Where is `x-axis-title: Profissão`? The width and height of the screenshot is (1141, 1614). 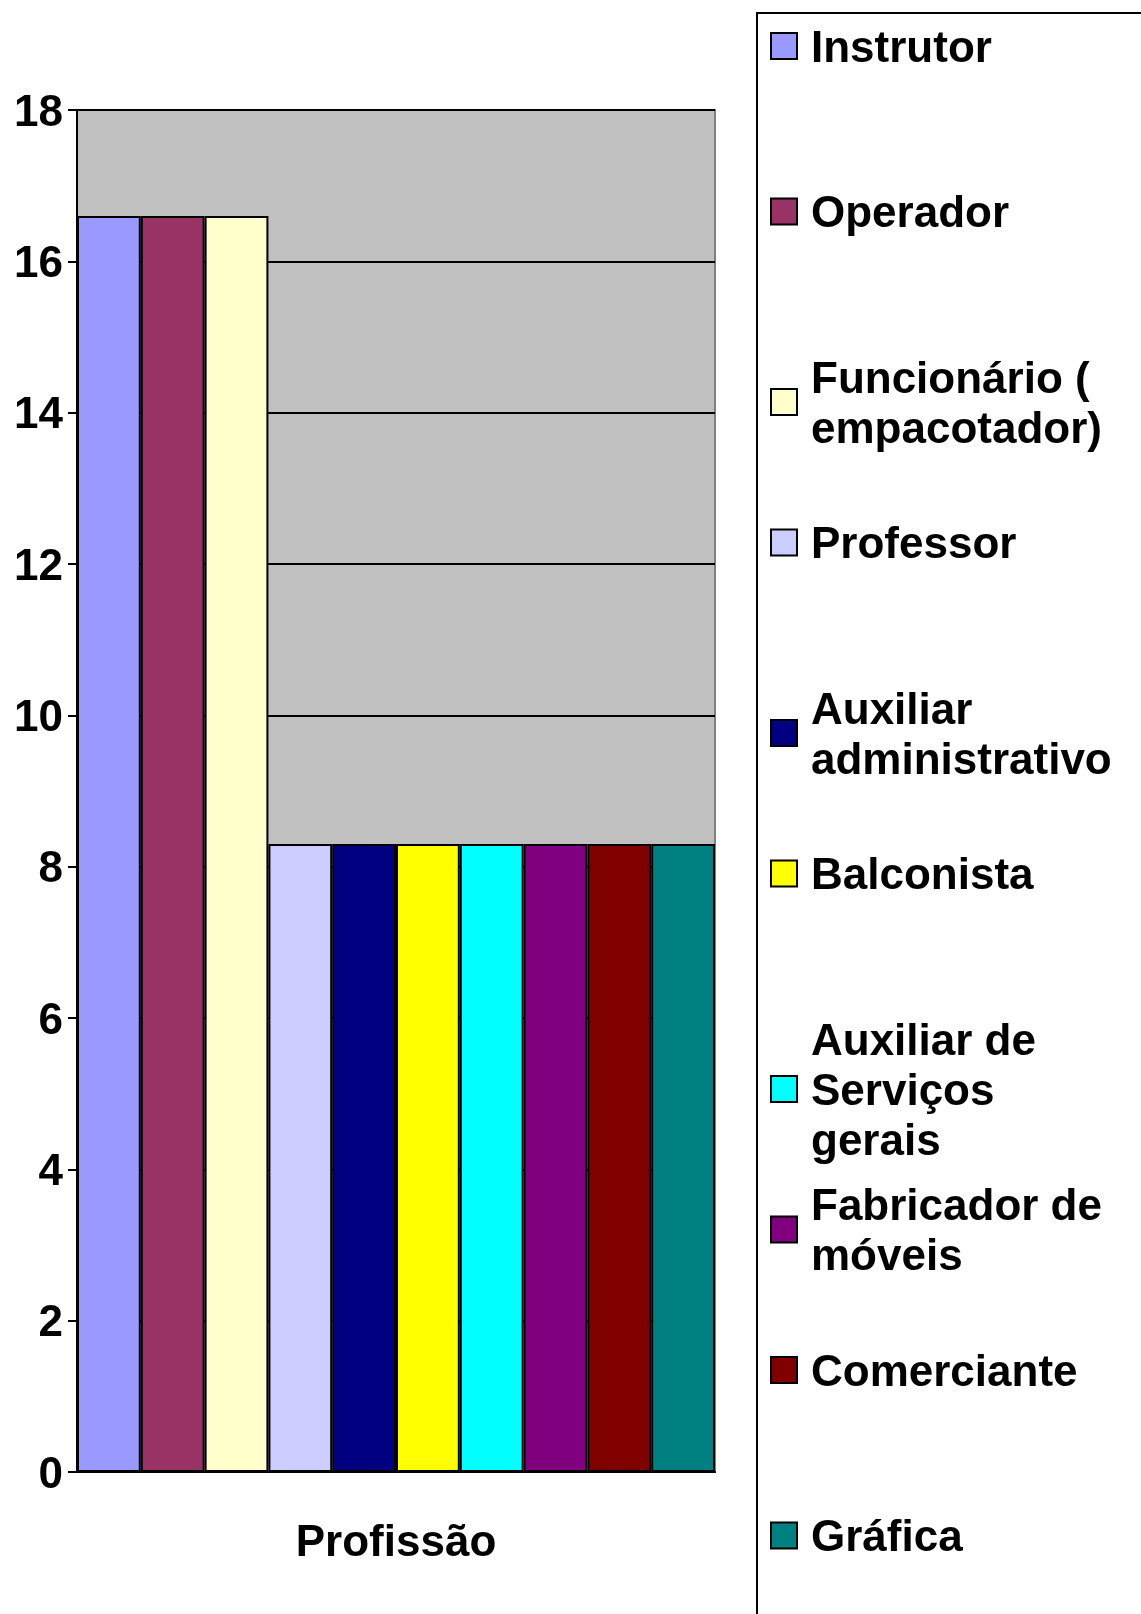
x-axis-title: Profissão is located at coordinates (396, 1540).